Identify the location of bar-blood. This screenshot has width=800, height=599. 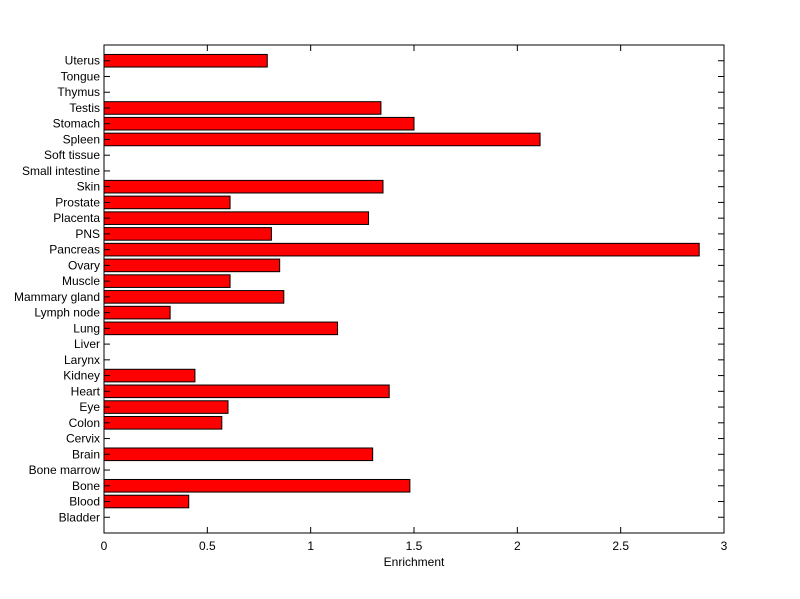
(146, 501).